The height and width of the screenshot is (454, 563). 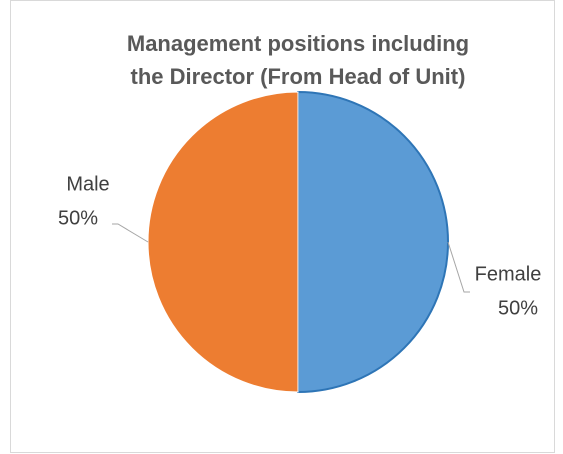 I want to click on chart-title: Management positions including, so click(x=298, y=43).